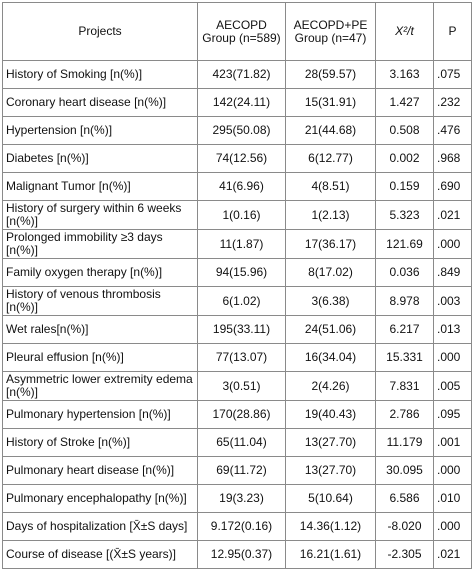 Image resolution: width=473 pixels, height=569 pixels. Describe the element at coordinates (452, 329) in the screenshot. I see `table-cell: .013` at that location.